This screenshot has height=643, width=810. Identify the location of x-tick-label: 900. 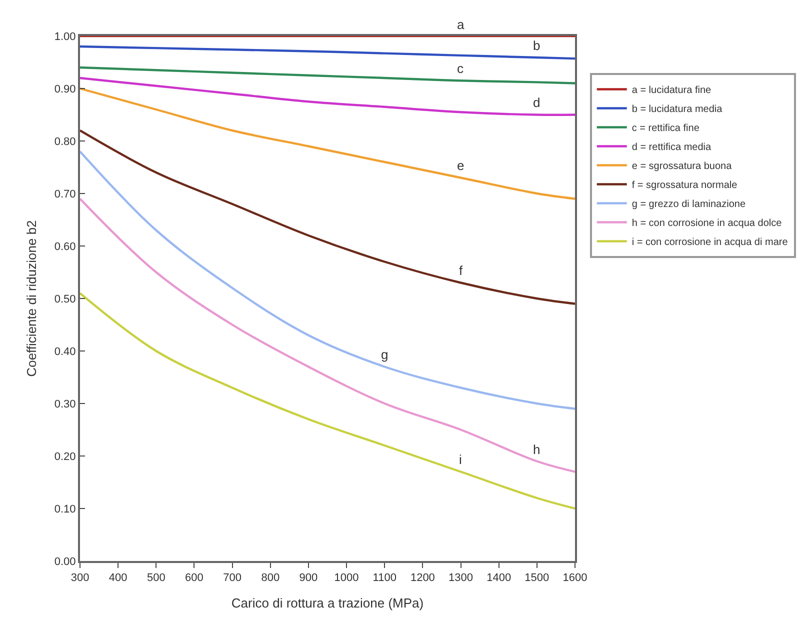
(308, 578).